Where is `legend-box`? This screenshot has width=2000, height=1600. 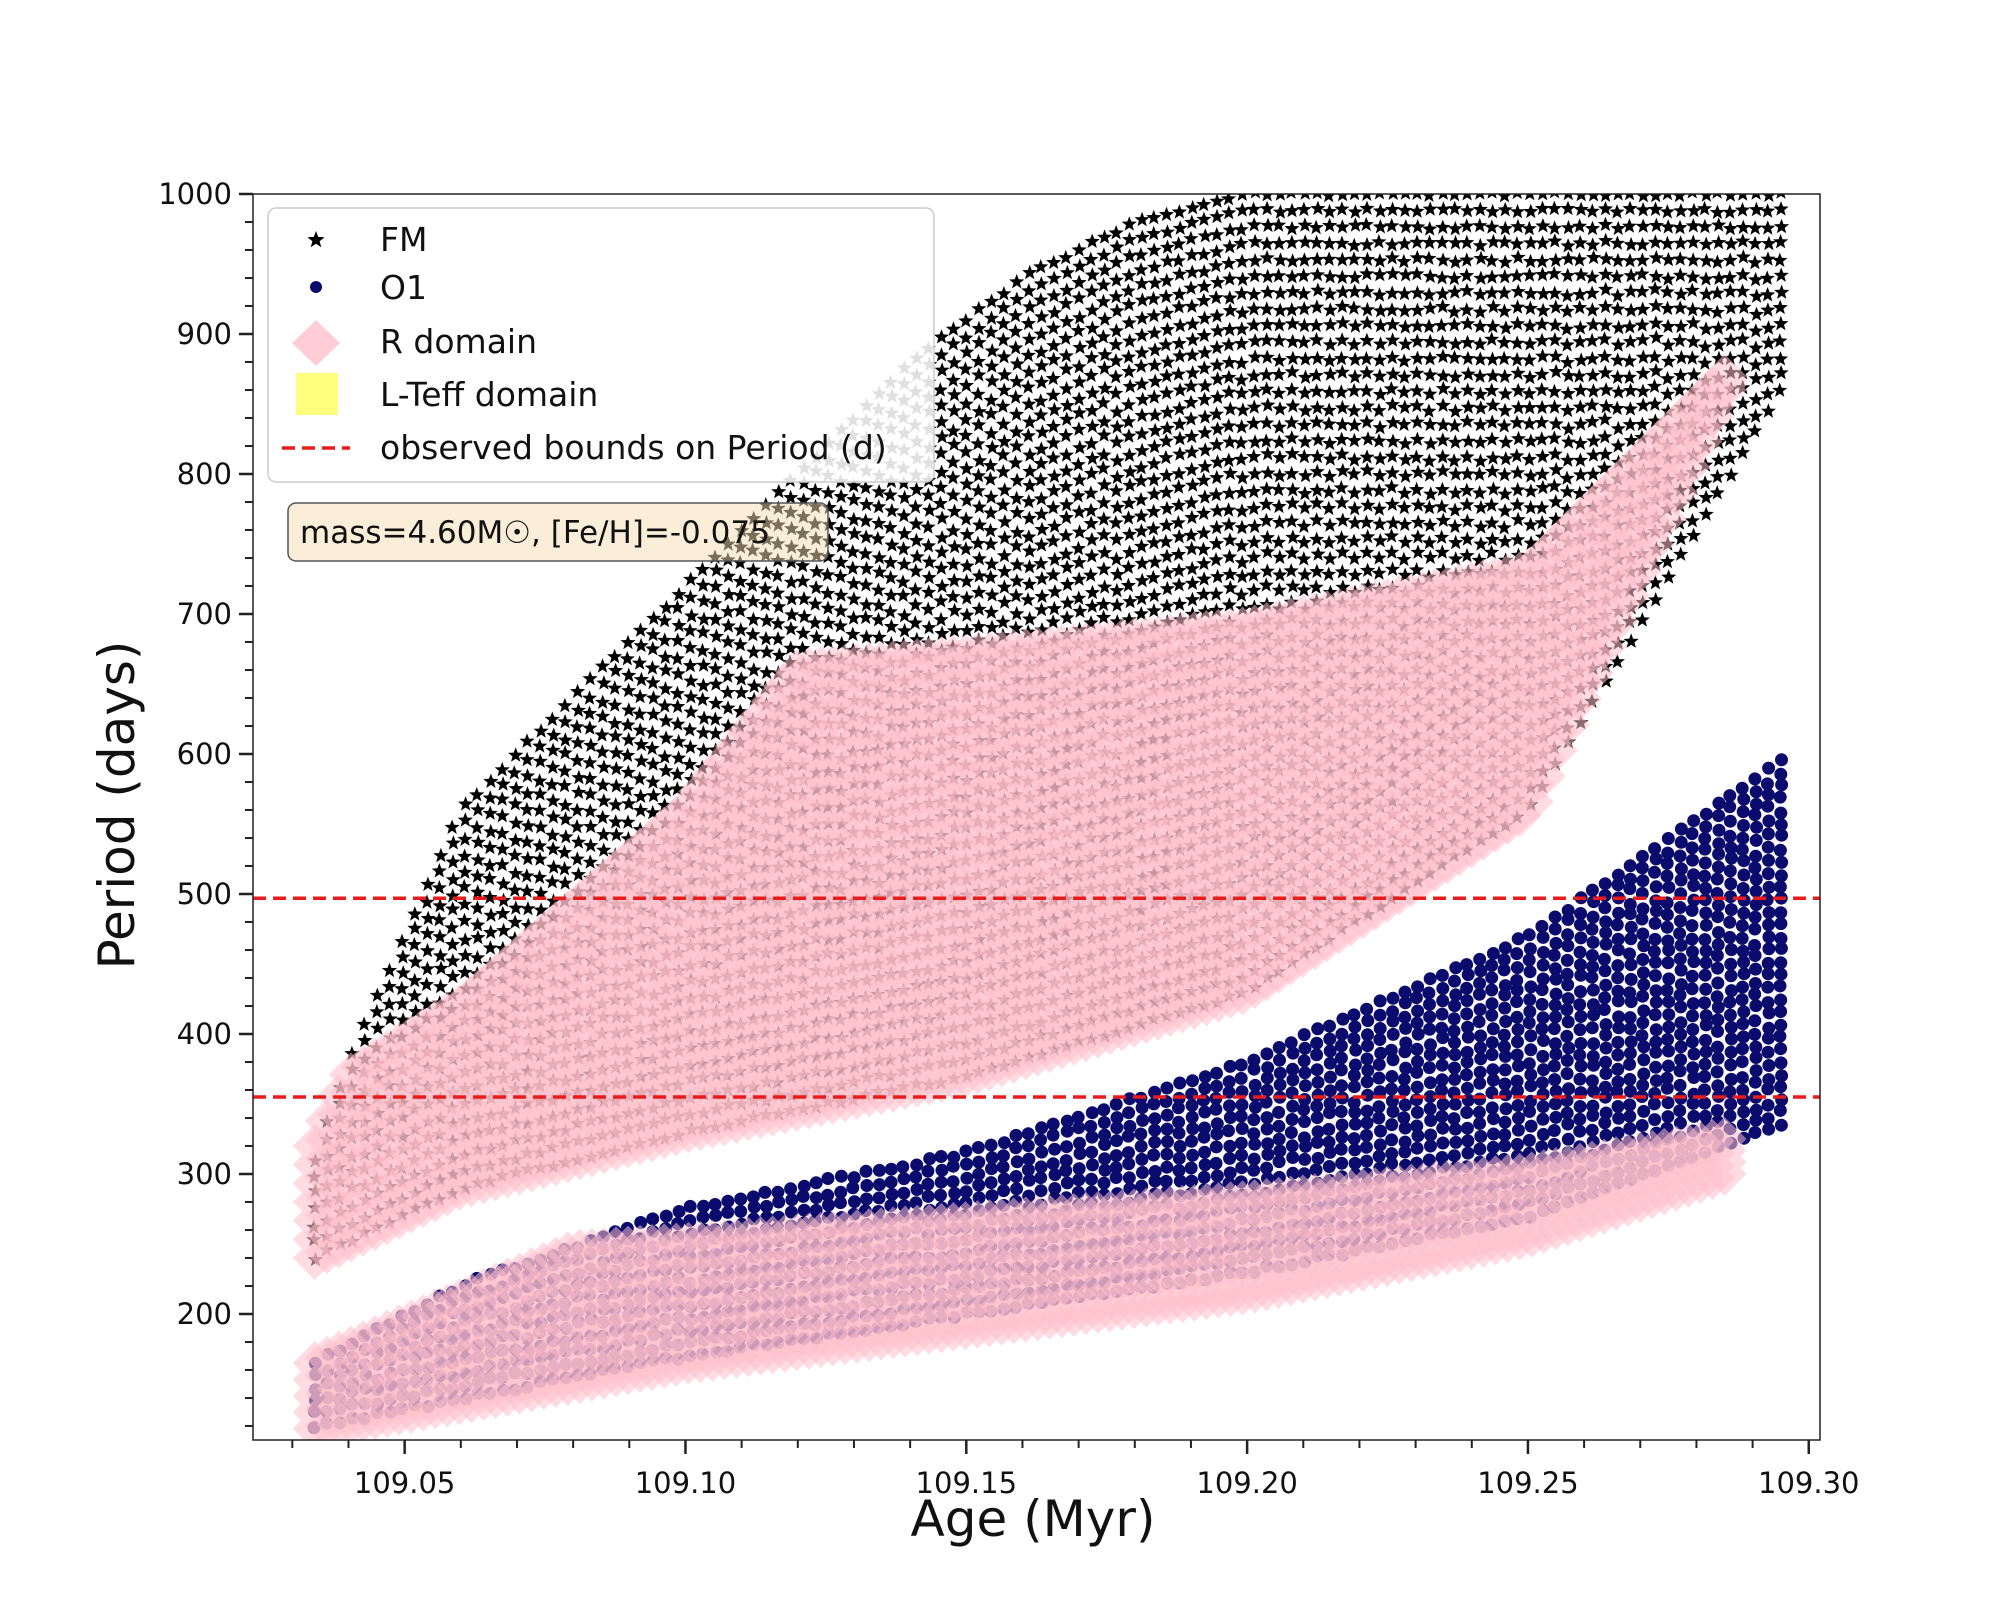 legend-box is located at coordinates (601, 345).